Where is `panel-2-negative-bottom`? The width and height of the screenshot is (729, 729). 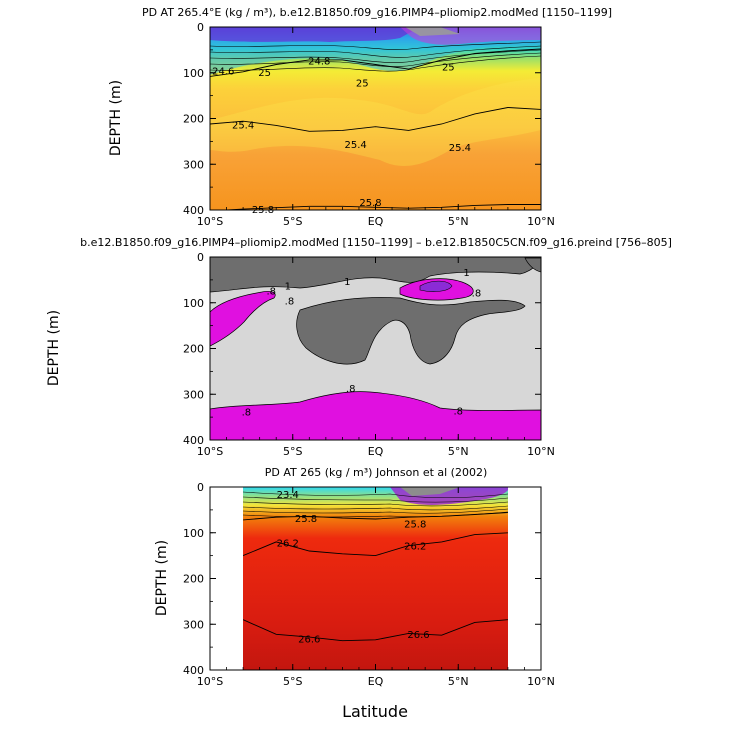 panel-2-negative-bottom is located at coordinates (375, 415).